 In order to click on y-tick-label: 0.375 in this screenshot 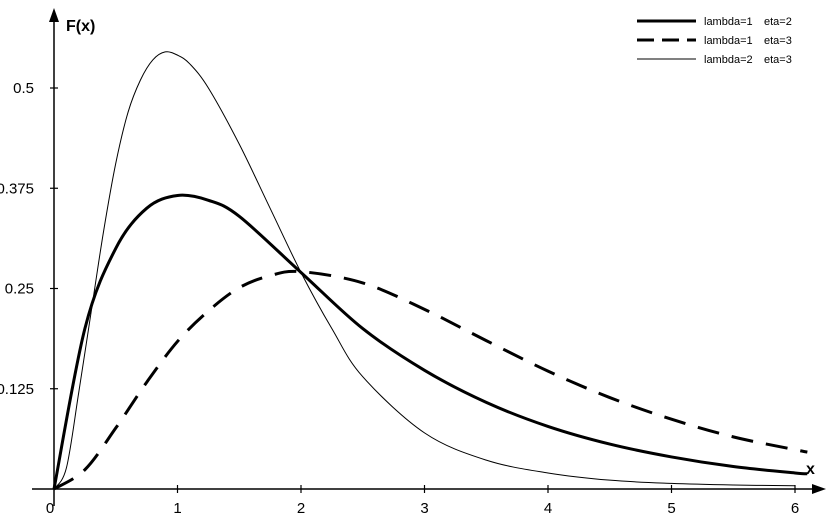, I will do `click(17, 188)`.